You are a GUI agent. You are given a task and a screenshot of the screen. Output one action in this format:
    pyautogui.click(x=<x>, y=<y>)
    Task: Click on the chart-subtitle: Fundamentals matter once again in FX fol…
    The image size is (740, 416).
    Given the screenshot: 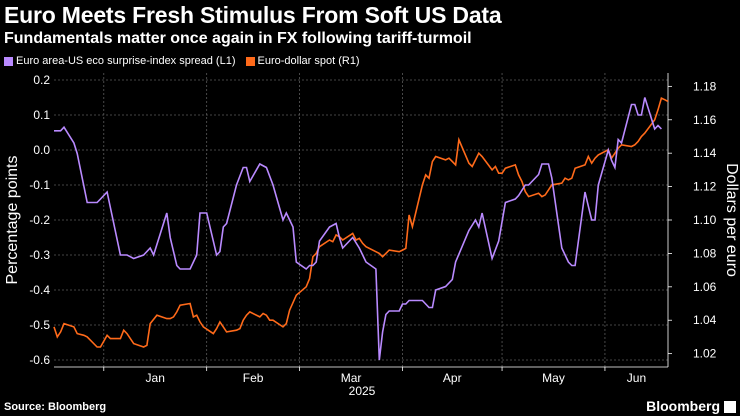 What is the action you would take?
    pyautogui.click(x=238, y=38)
    